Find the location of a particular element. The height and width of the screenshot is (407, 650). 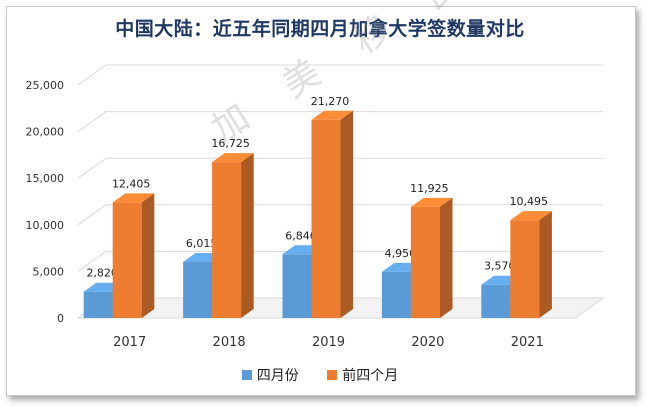

y-tick-label: 15,000 is located at coordinates (45, 178).